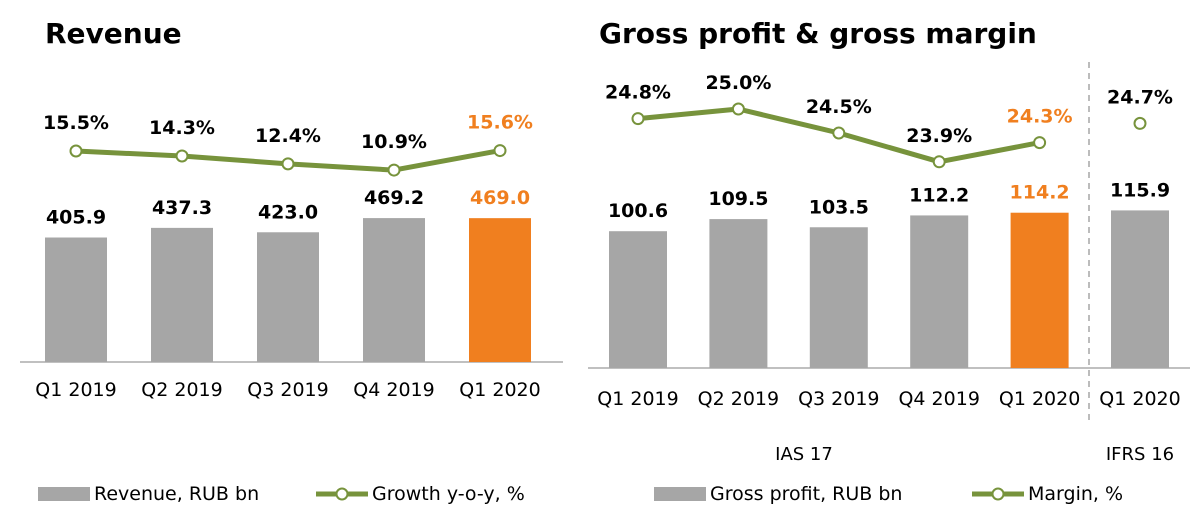  Describe the element at coordinates (500, 198) in the screenshot. I see `bar-value-label: 469.0` at that location.